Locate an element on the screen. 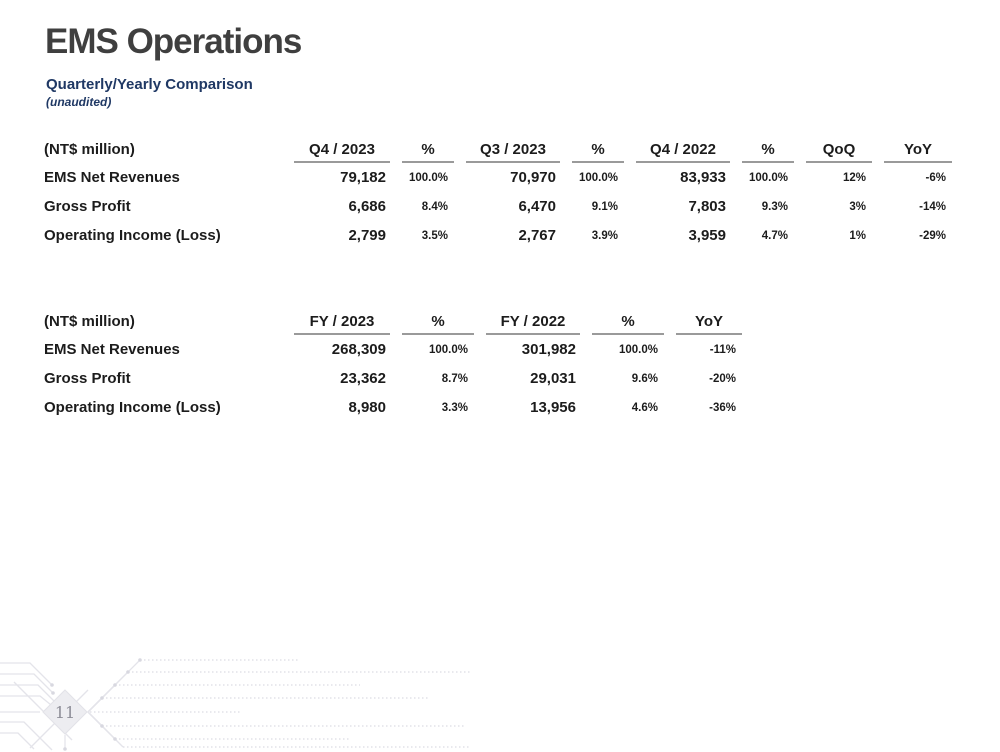  cell-value: 1% is located at coordinates (857, 235).